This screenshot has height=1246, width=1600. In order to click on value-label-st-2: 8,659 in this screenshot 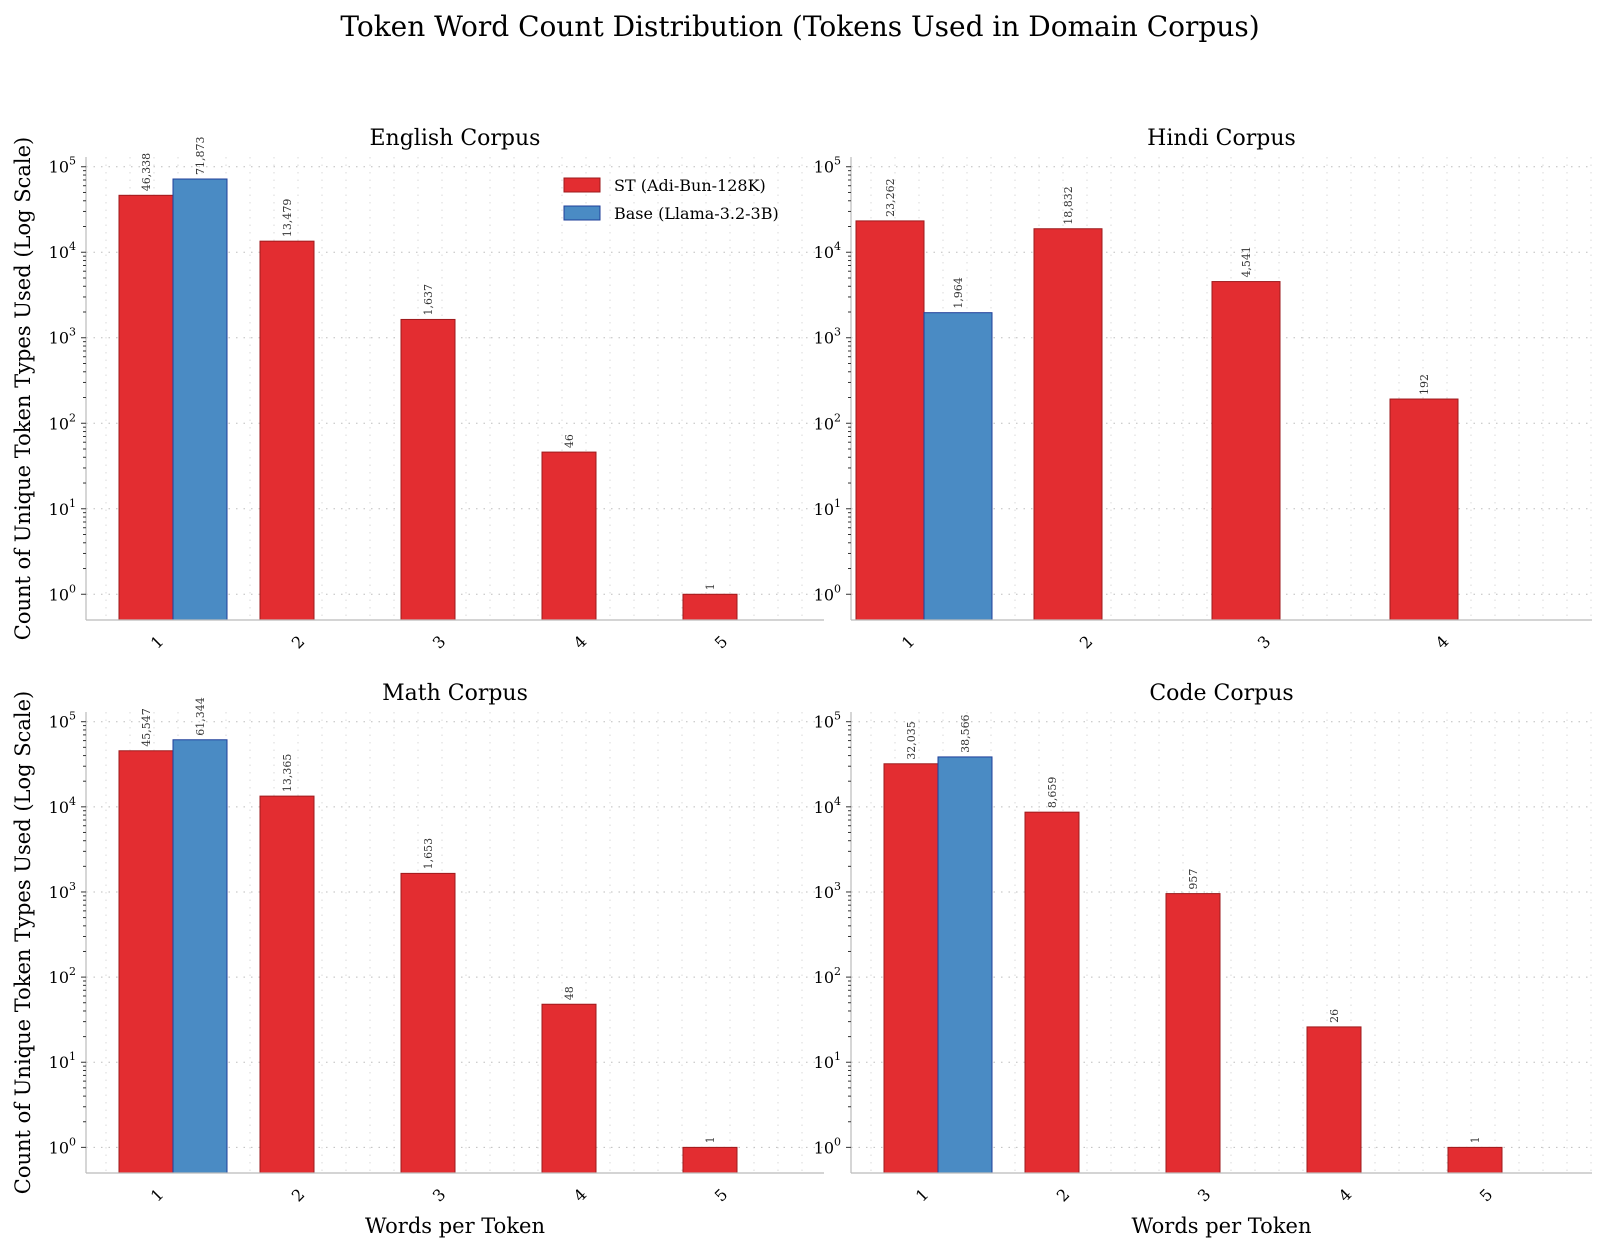, I will do `click(1052, 793)`.